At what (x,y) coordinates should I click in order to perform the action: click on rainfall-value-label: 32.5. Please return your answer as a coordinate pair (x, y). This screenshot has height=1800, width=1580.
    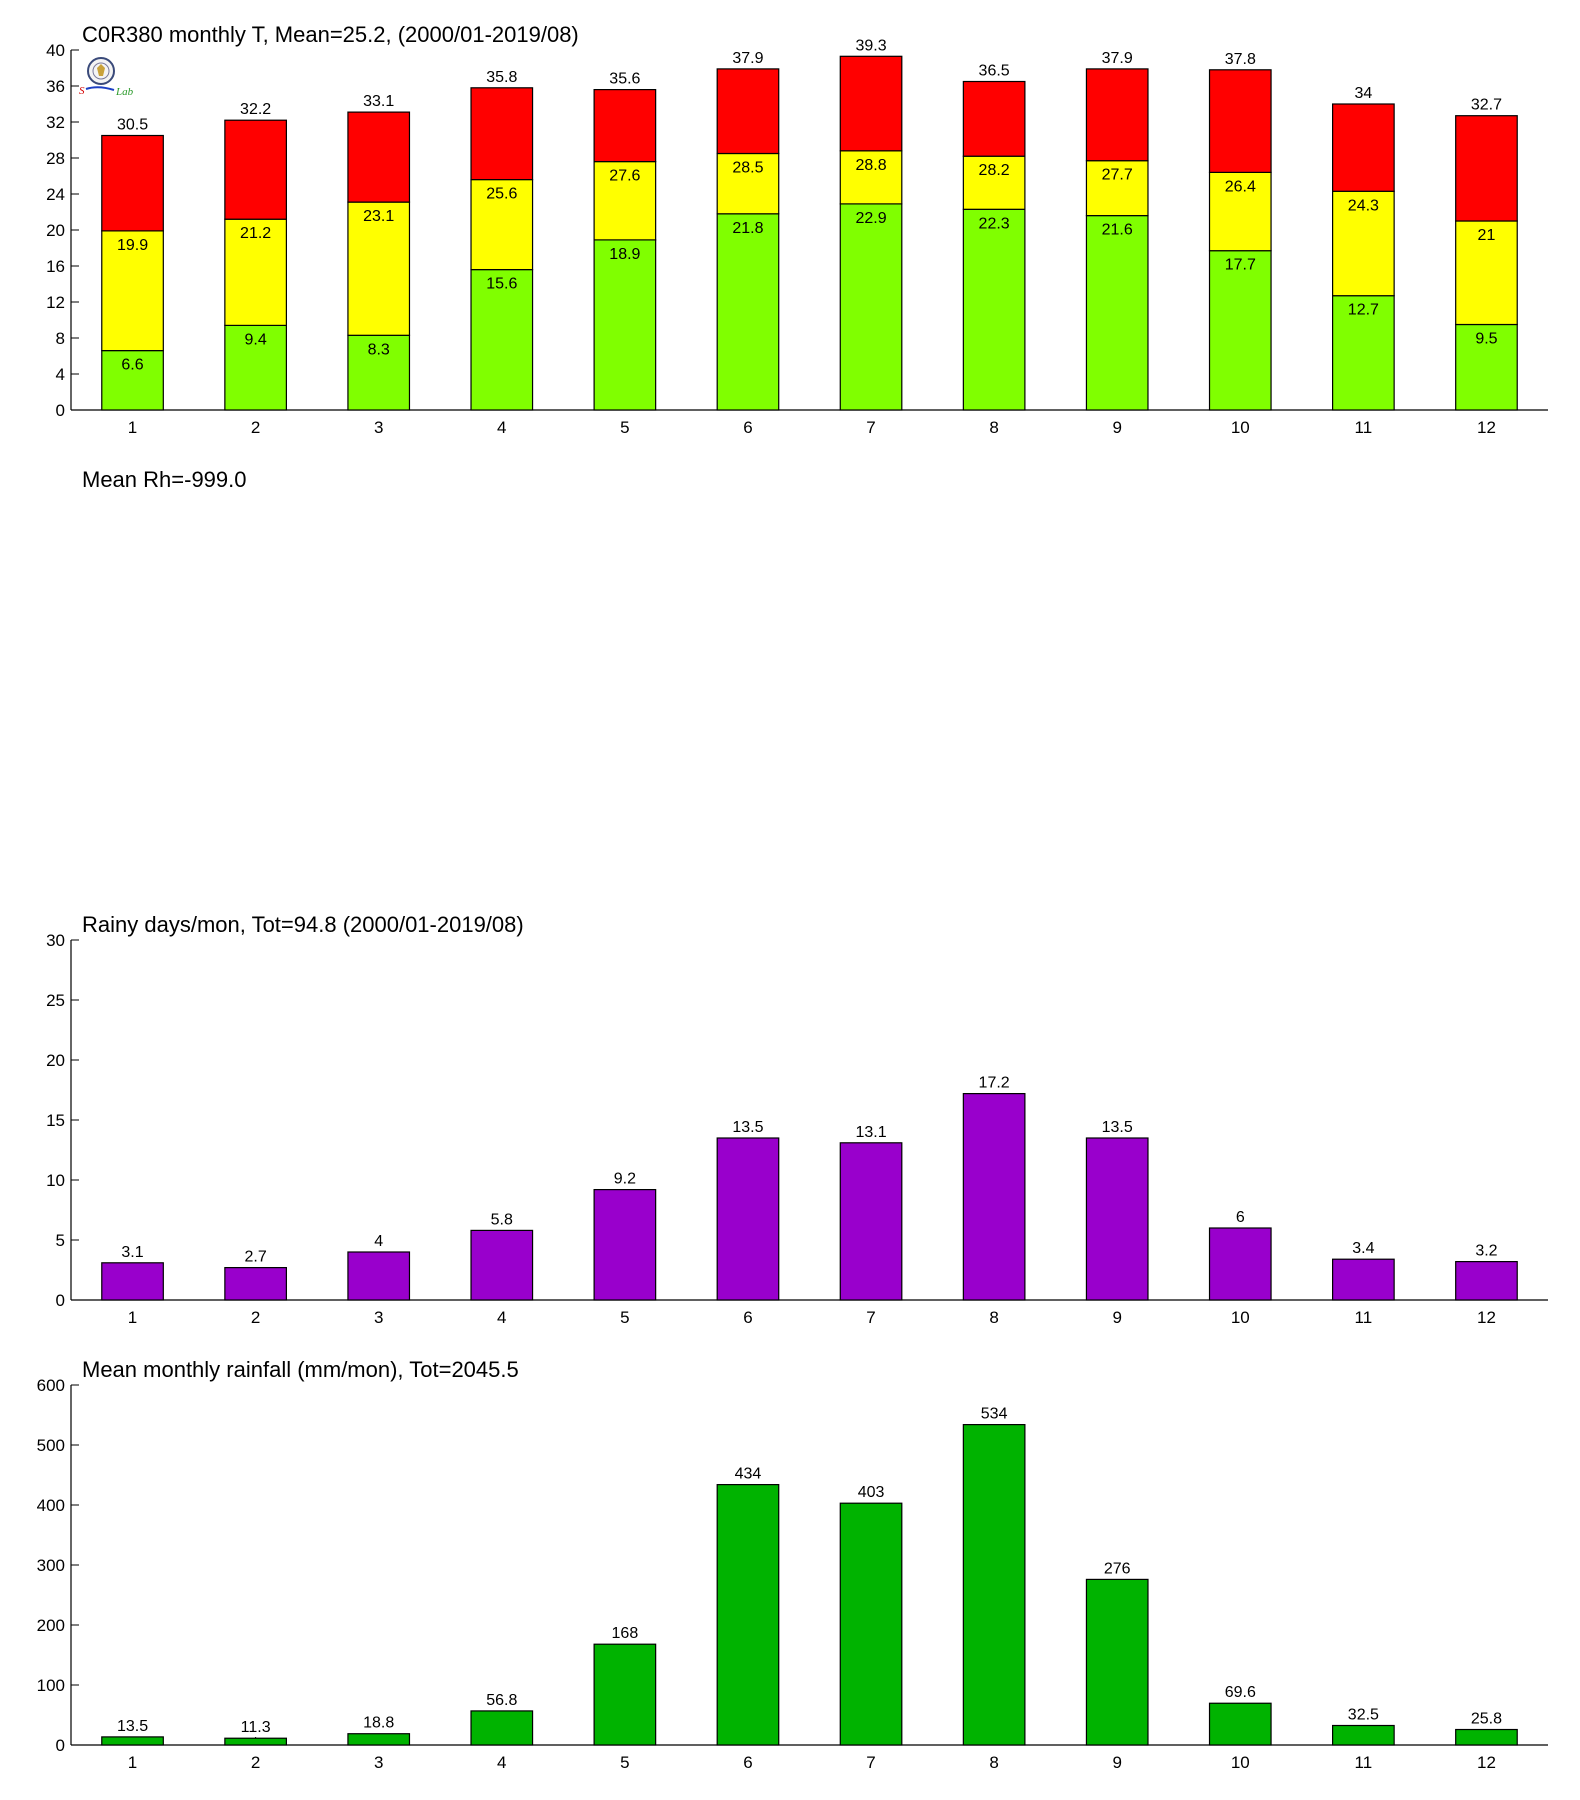
    Looking at the image, I should click on (1363, 1715).